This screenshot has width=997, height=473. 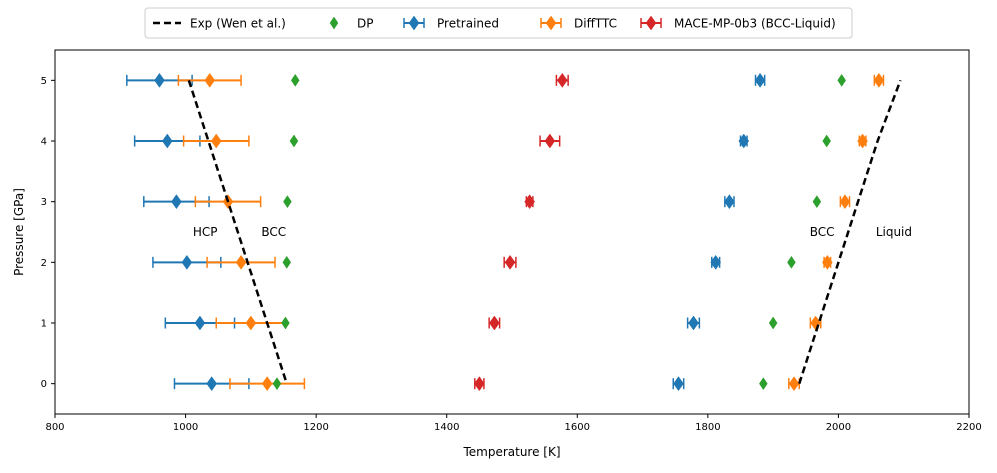 I want to click on legend-label: Exp (Wen et al.), so click(x=238, y=24).